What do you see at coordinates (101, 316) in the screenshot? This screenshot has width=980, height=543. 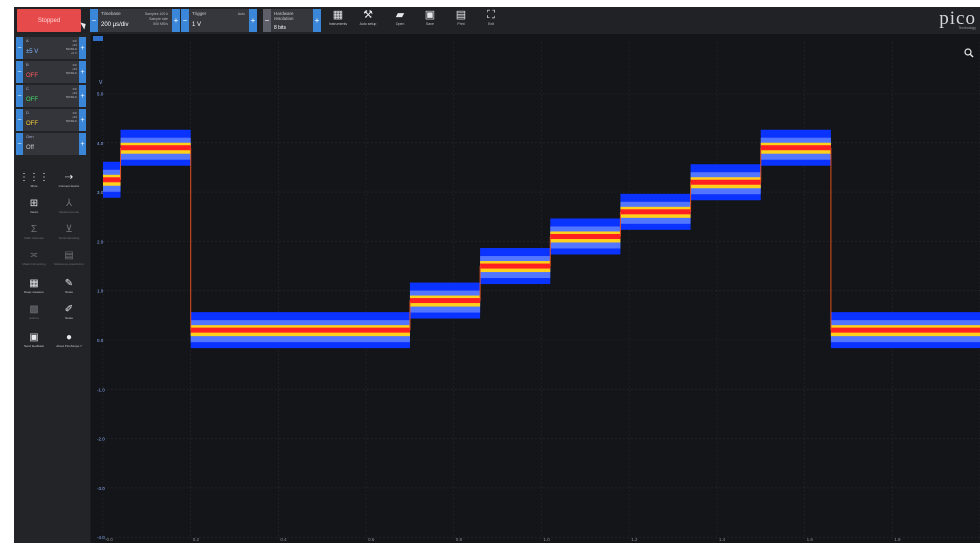 I see `y-axis: 5.0 4.0 3.0 2.0 1.0 0.0 -1.0 -2.0 -3.0 -4.0` at bounding box center [101, 316].